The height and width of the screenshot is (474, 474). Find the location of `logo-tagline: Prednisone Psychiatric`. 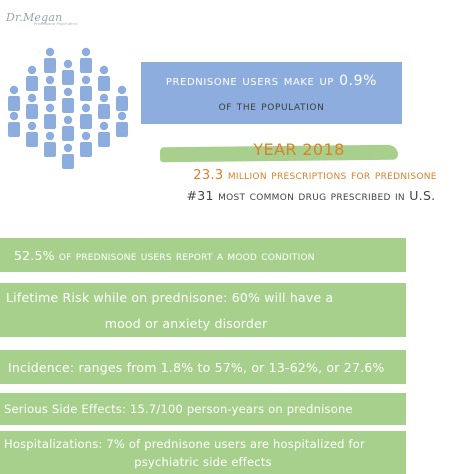

logo-tagline: Prednisone Psychiatric is located at coordinates (56, 24).